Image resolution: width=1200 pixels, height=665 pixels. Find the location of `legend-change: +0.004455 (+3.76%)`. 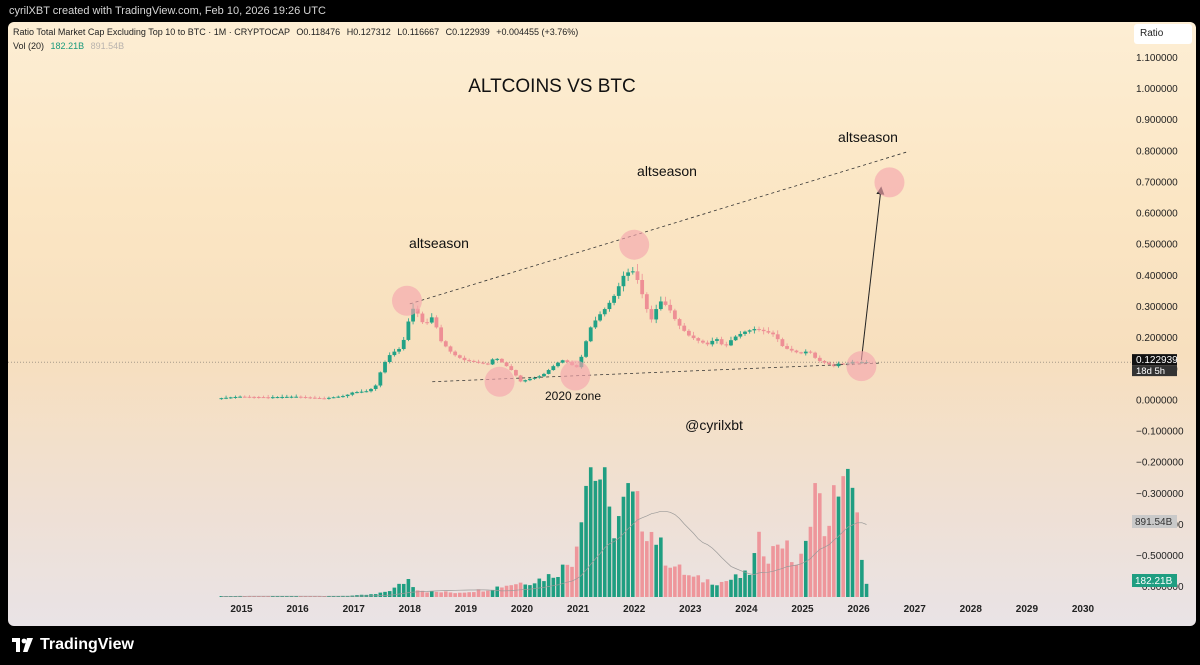

legend-change: +0.004455 (+3.76%) is located at coordinates (537, 32).